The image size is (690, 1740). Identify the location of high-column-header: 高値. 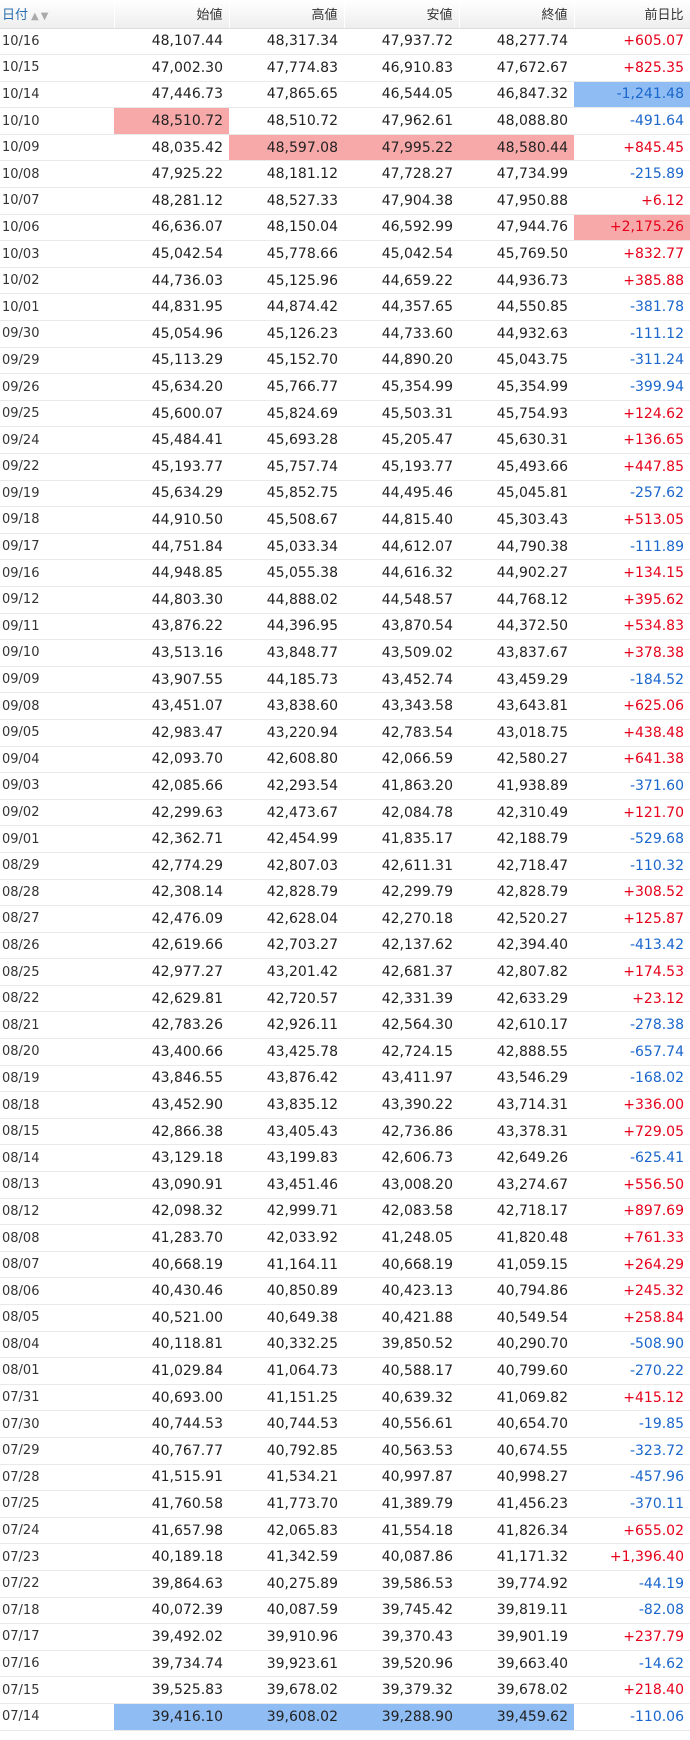
(287, 14).